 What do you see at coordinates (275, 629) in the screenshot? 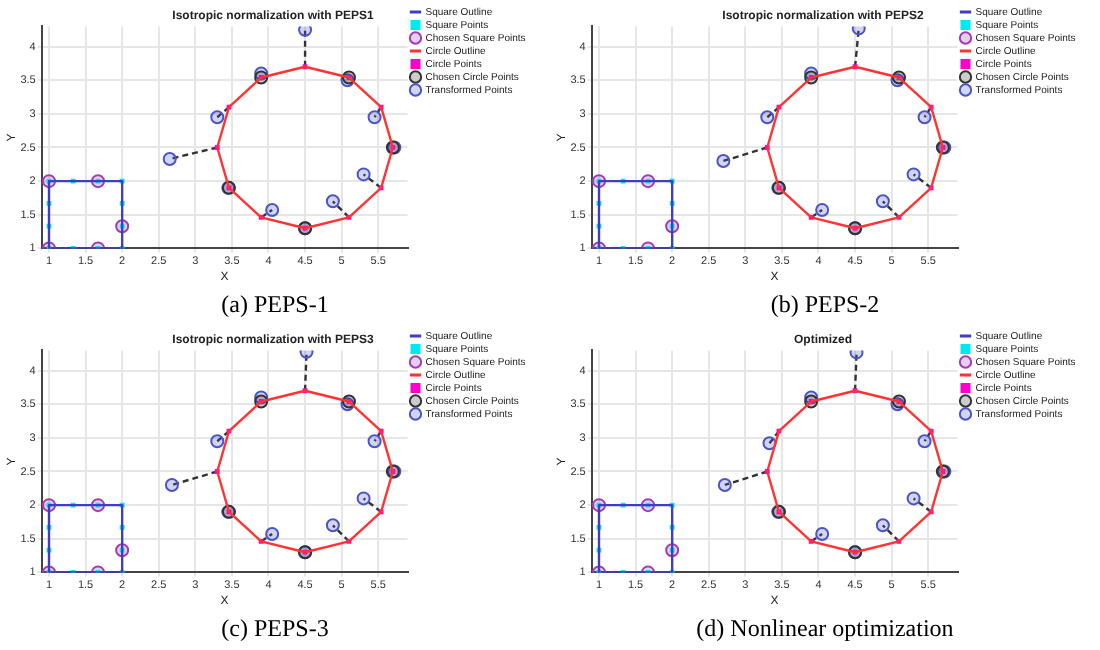
I see `text: (c) PEPS-3` at bounding box center [275, 629].